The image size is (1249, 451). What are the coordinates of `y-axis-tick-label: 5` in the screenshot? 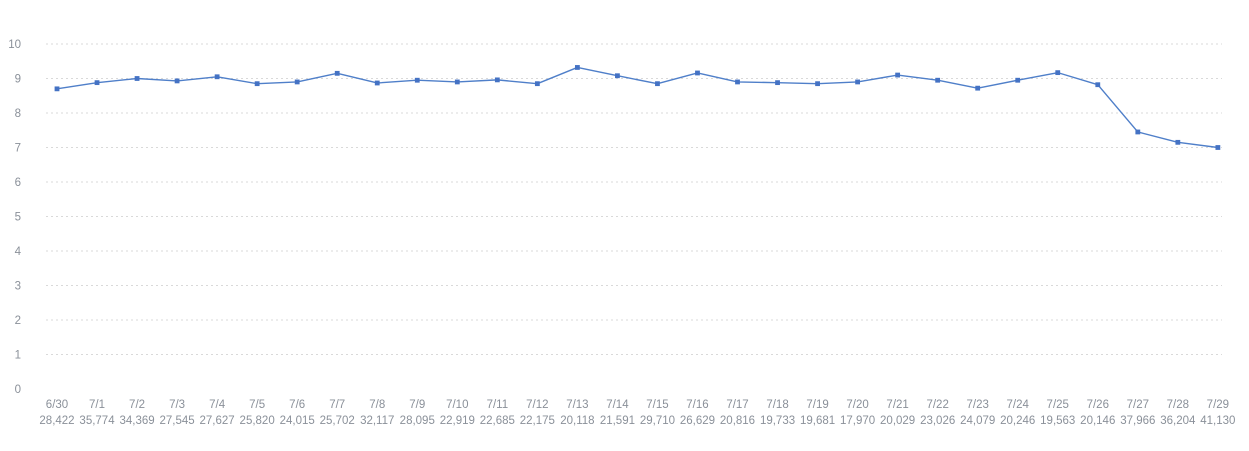 It's located at (18, 218).